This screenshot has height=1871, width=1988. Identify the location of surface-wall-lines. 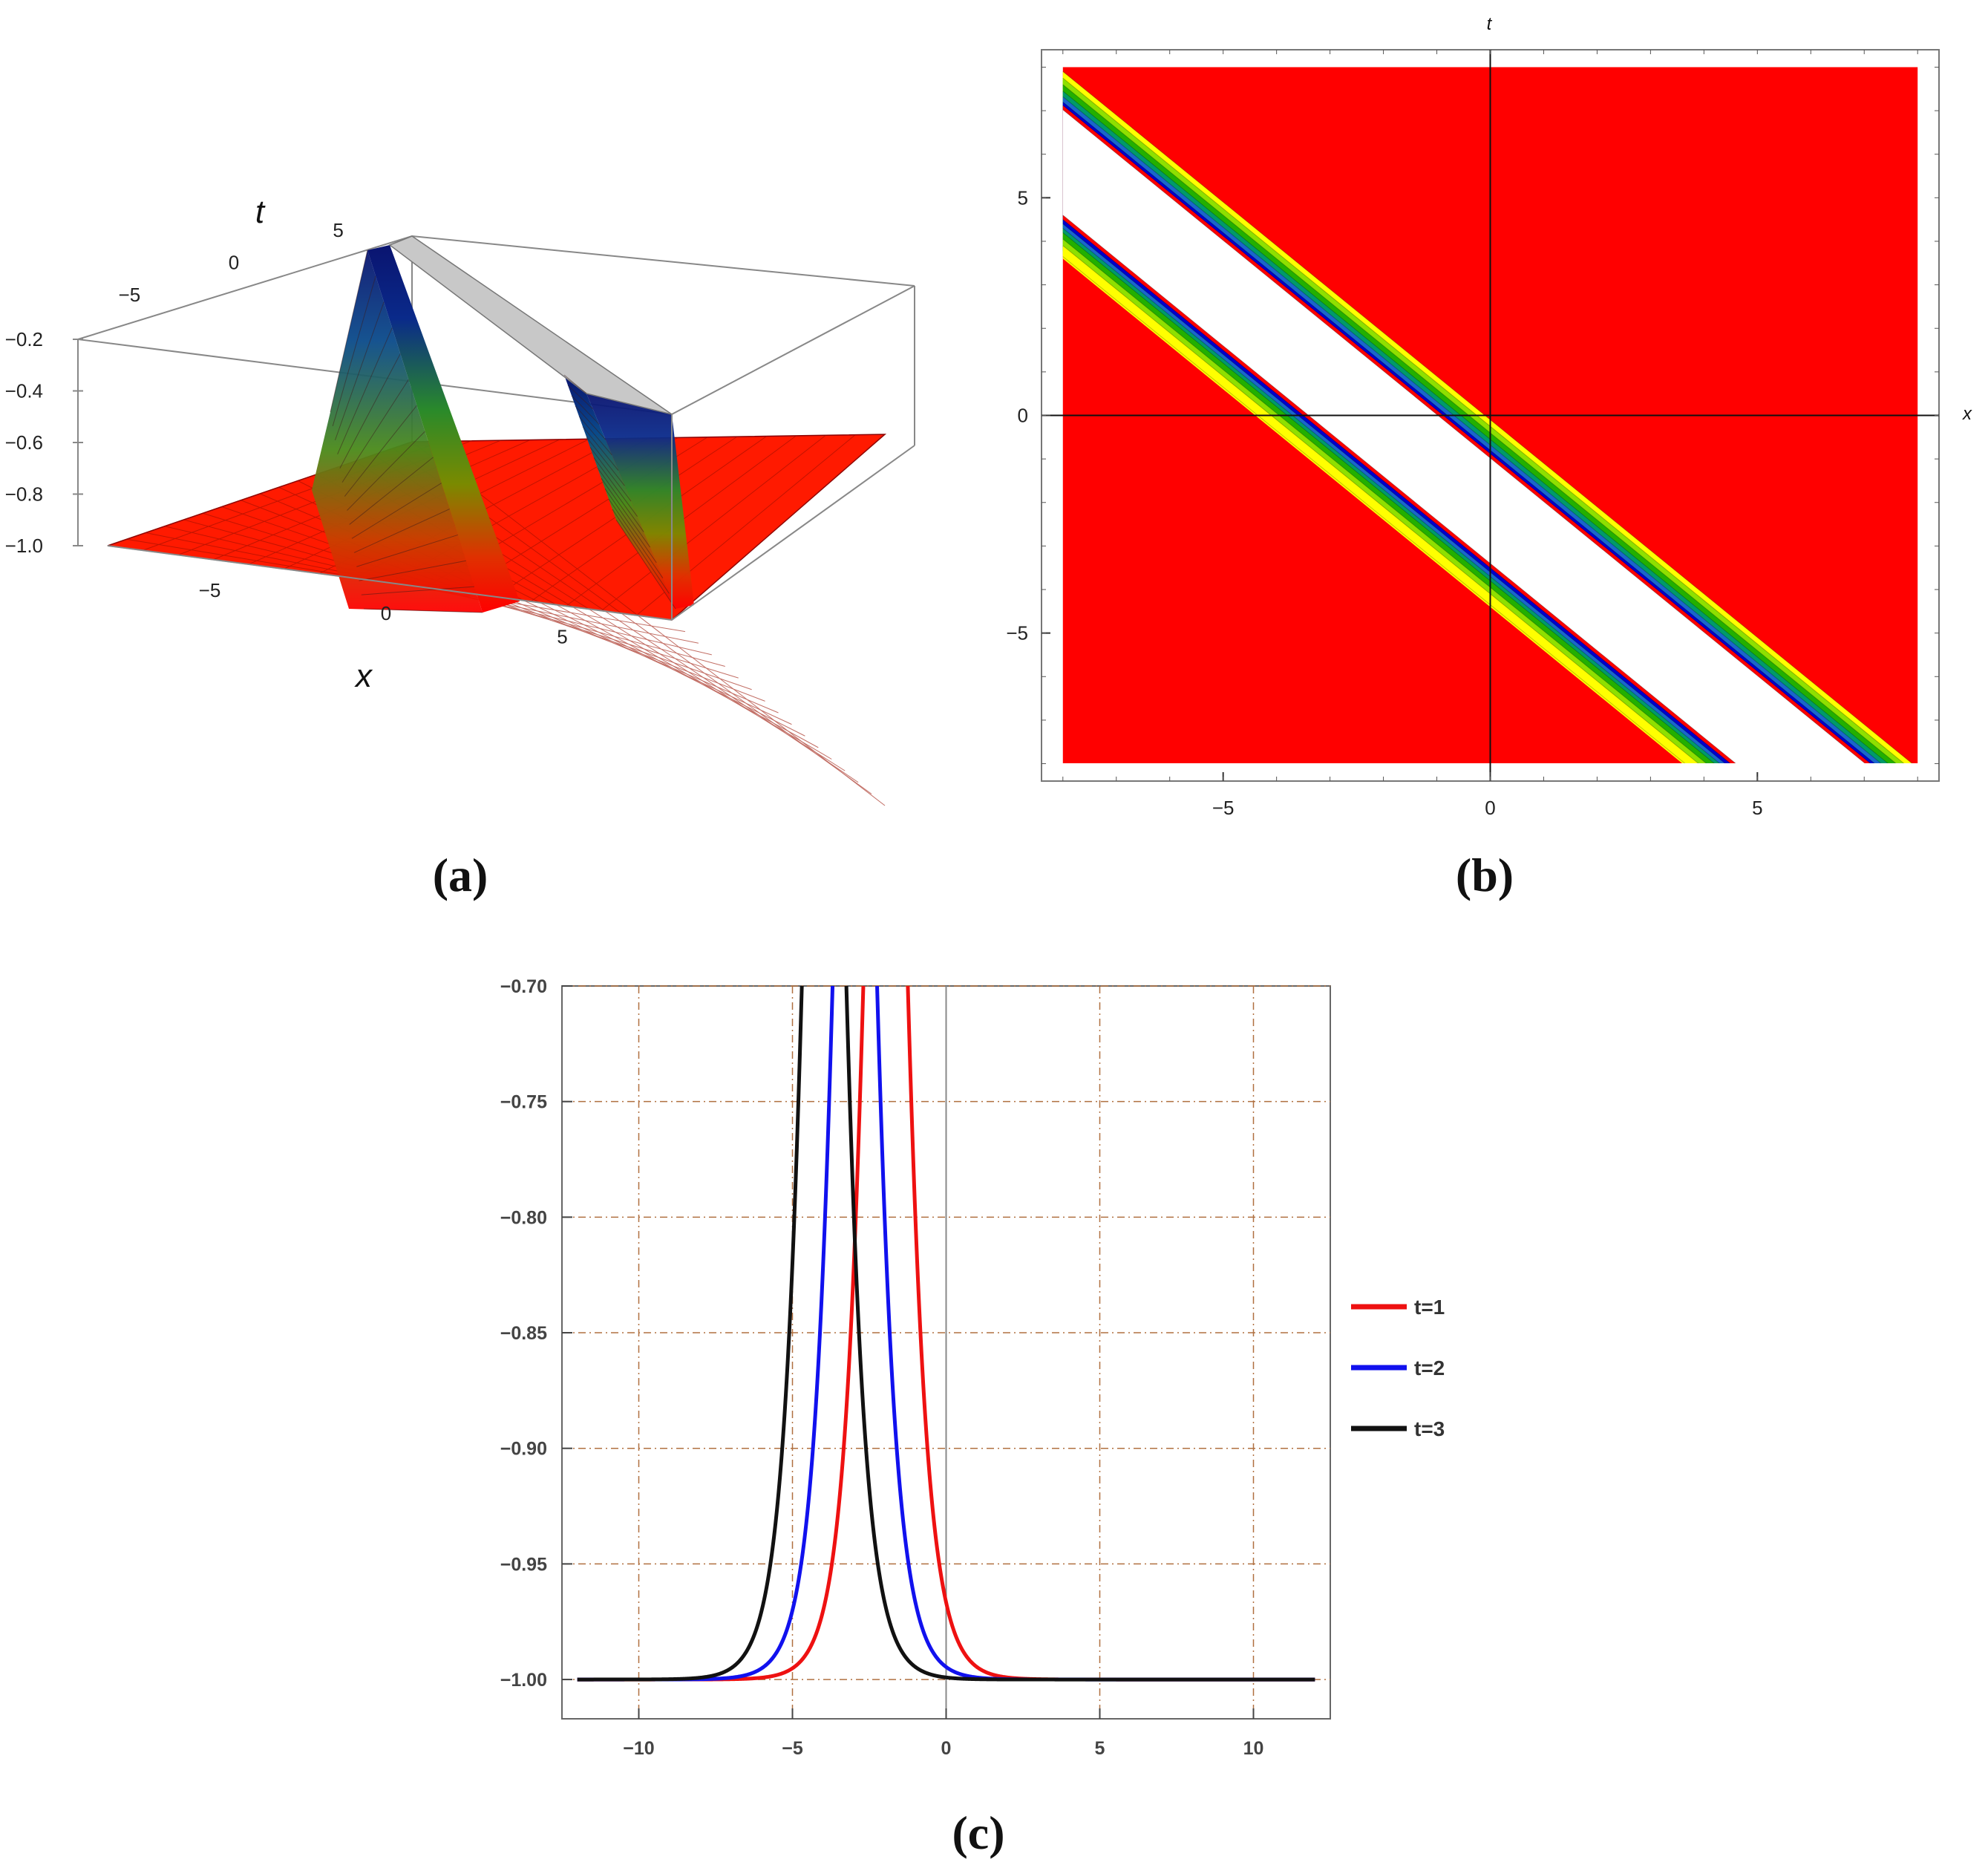
(503, 431).